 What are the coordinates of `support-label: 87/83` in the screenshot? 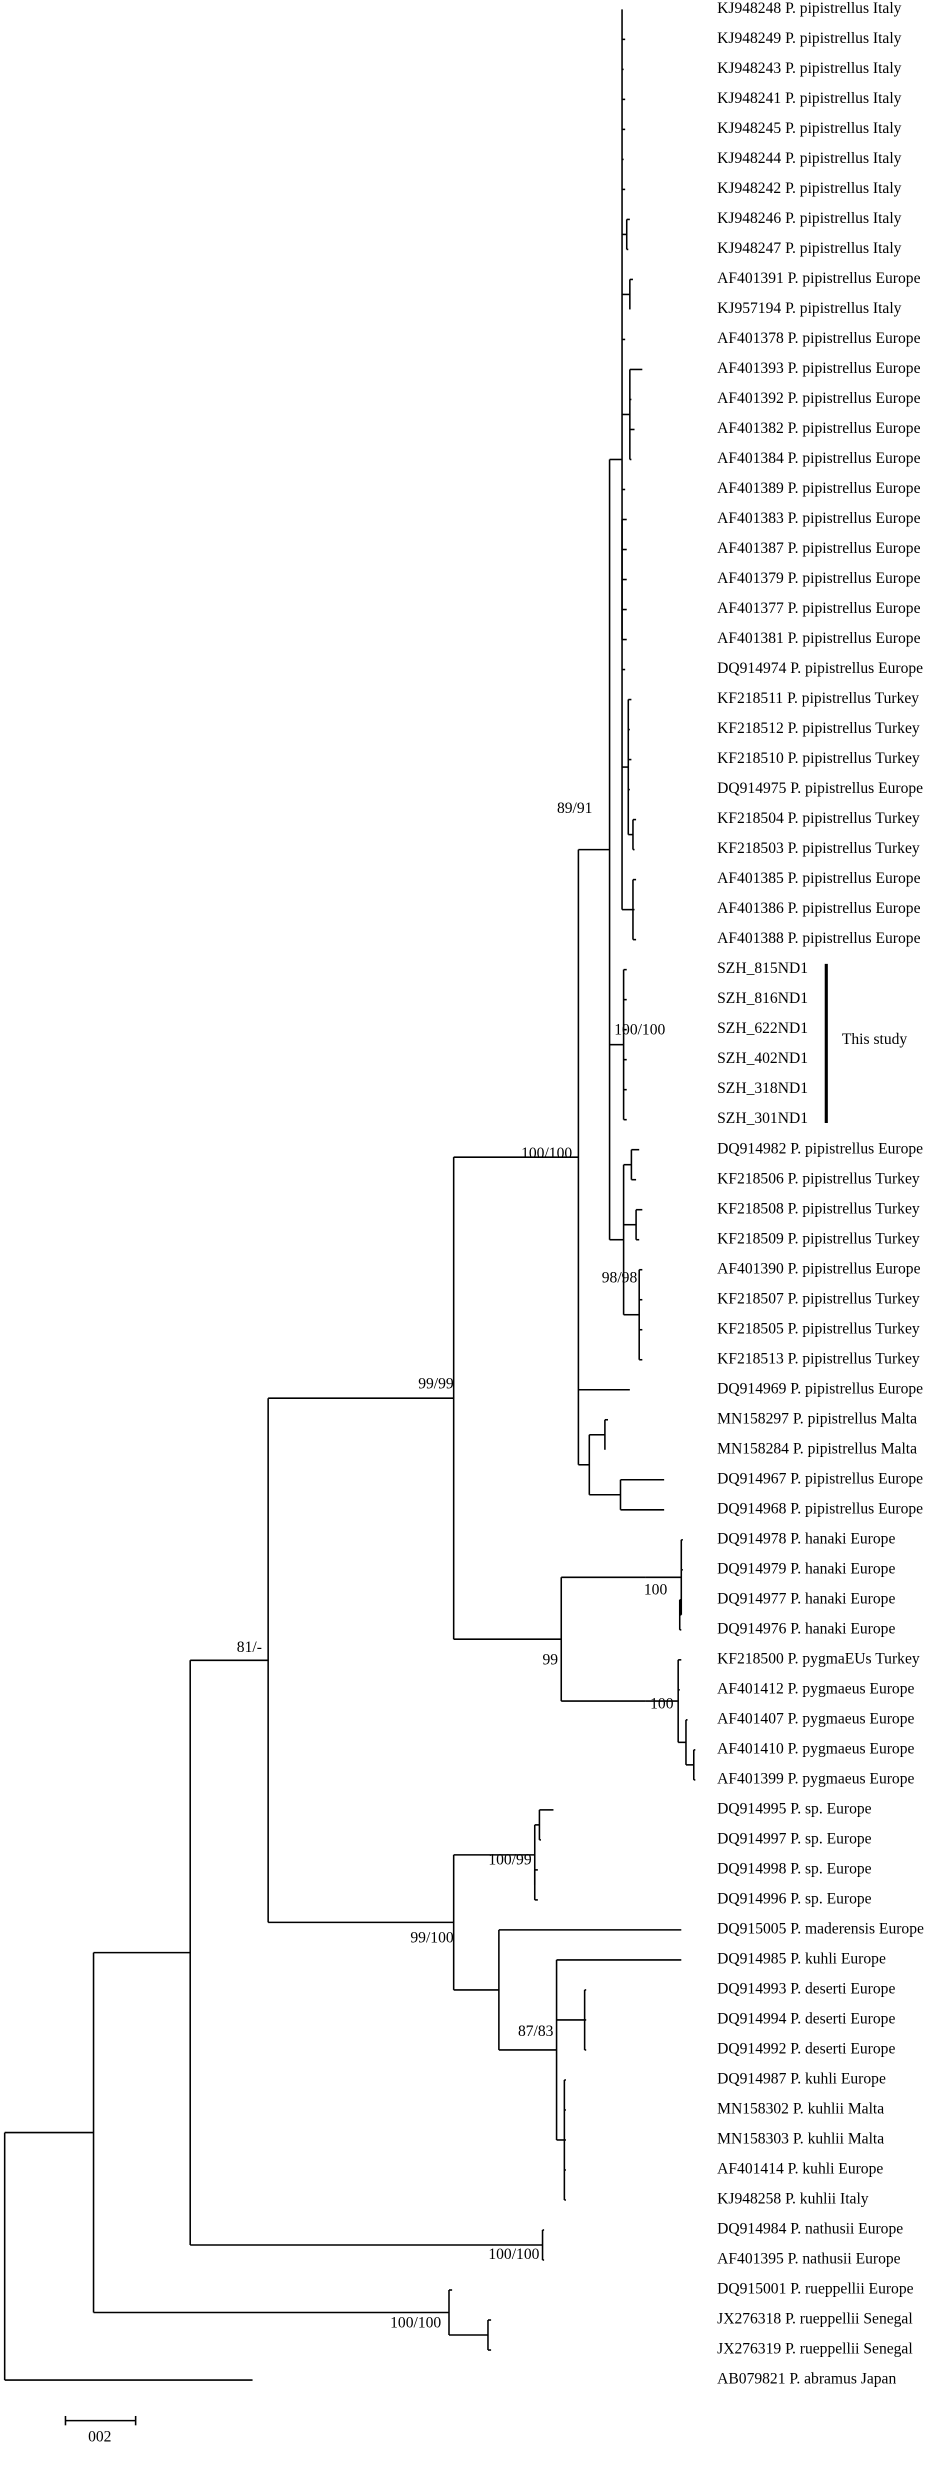 It's located at (536, 2031).